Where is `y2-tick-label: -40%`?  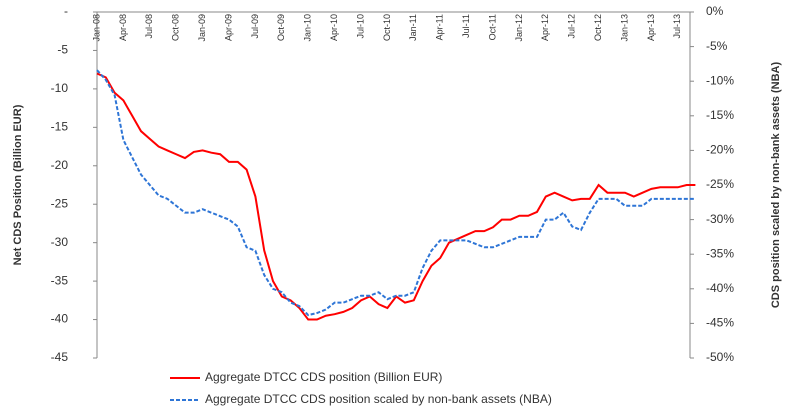
y2-tick-label: -40% is located at coordinates (720, 288).